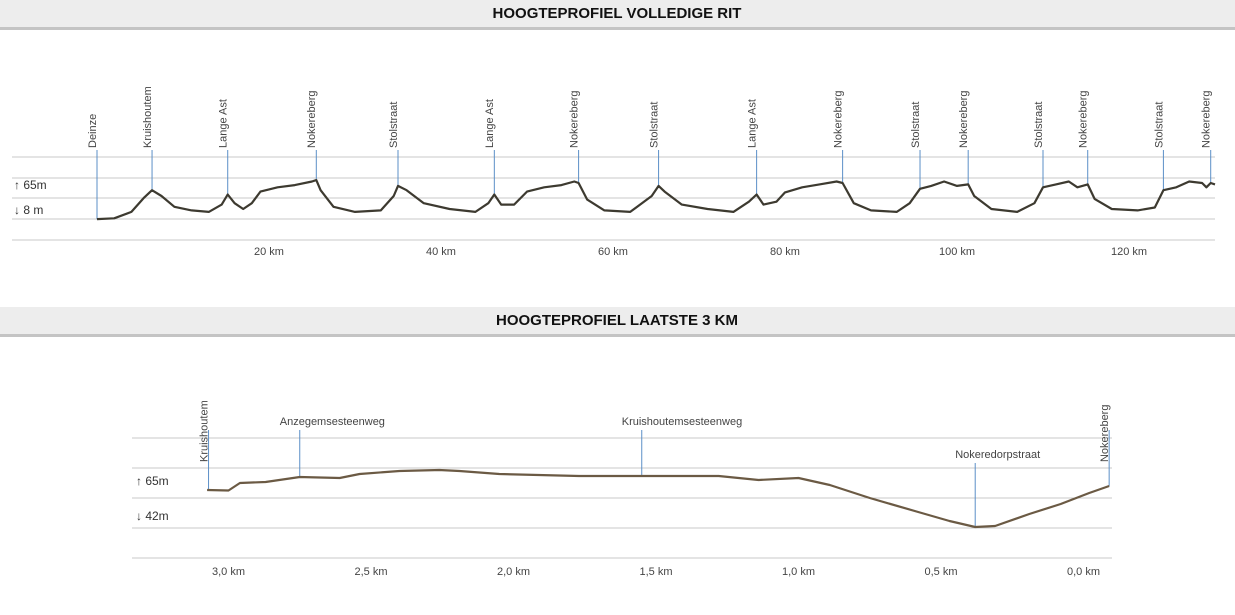 This screenshot has width=1235, height=615. I want to click on chart-title: HOOGTEPROFIEL LAATSTE 3 KM, so click(617, 320).